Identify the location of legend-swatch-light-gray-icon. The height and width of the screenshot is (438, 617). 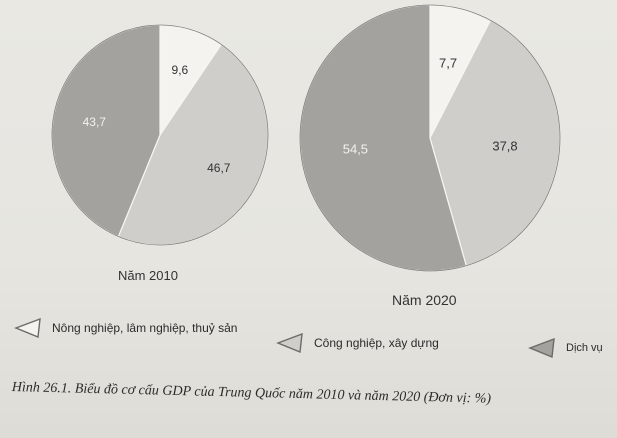
(289, 343).